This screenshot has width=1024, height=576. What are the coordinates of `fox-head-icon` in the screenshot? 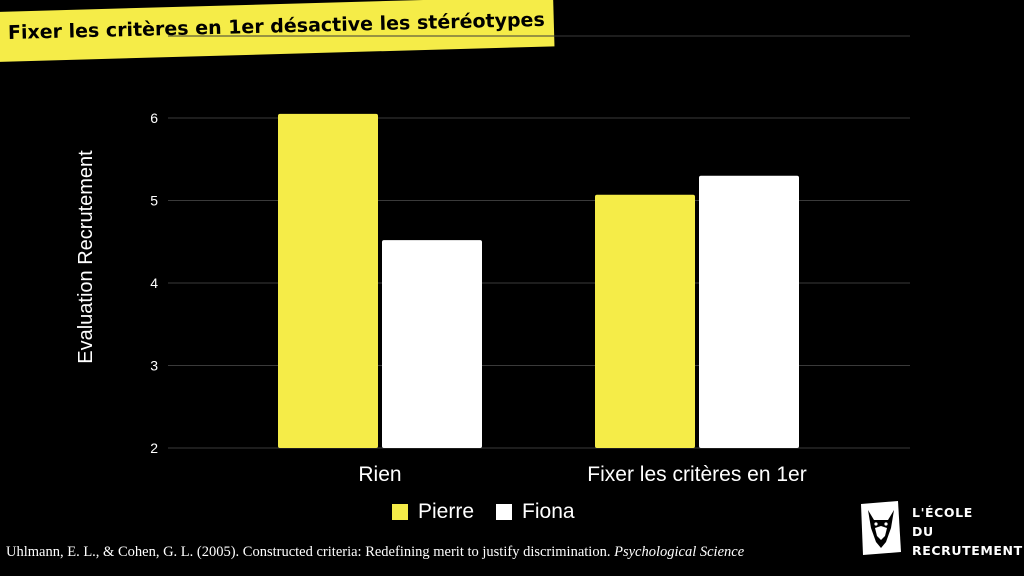 It's located at (881, 528).